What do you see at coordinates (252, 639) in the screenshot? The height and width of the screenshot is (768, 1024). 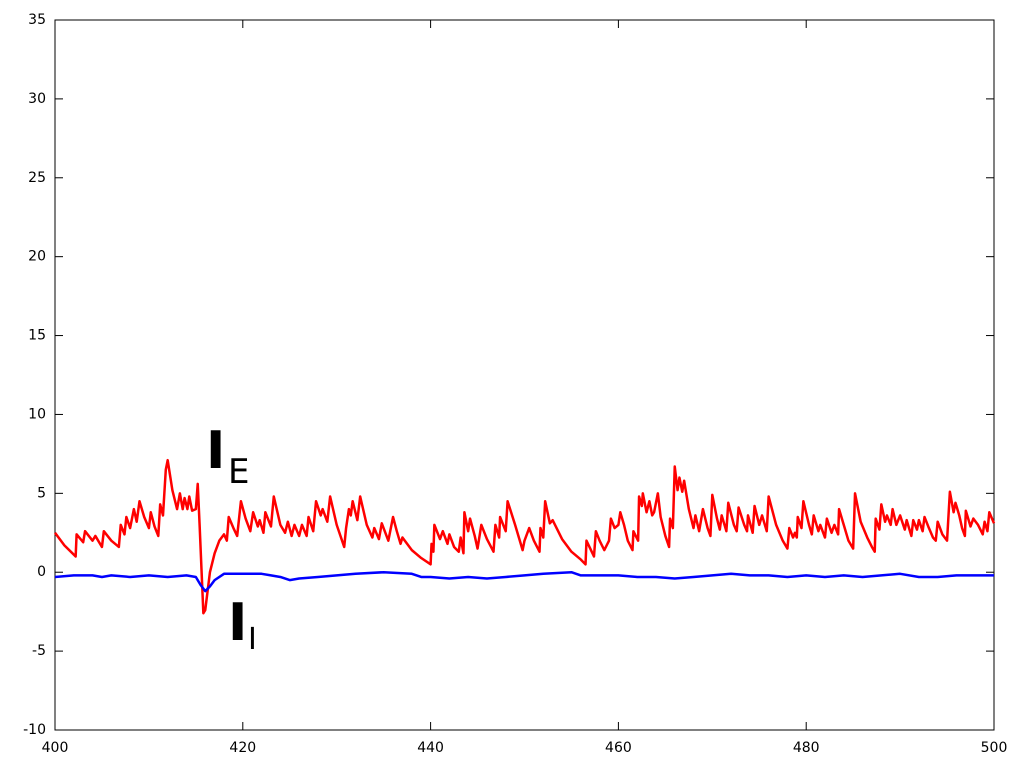 I see `annotation-subscript: I` at bounding box center [252, 639].